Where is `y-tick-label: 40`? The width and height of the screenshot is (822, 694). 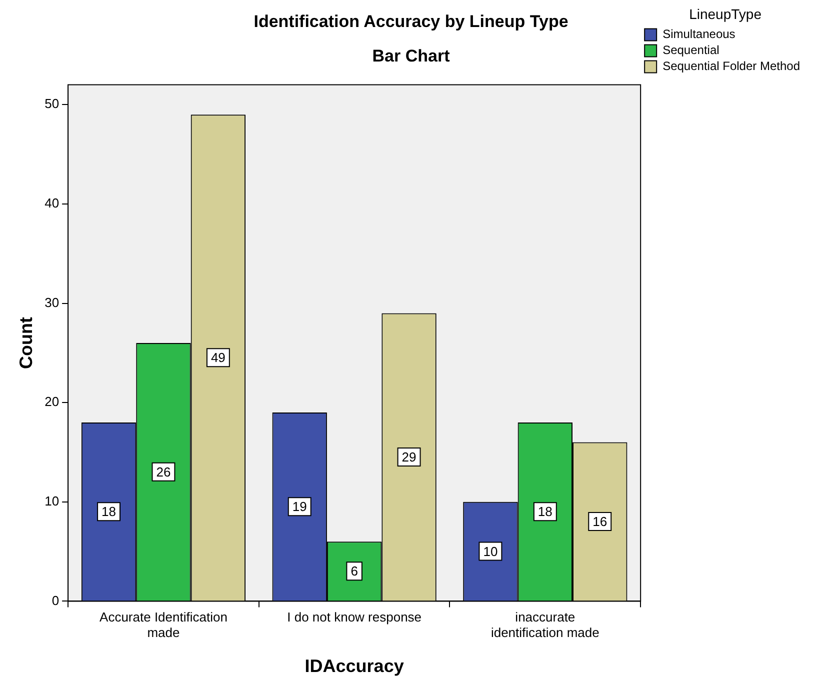
y-tick-label: 40 is located at coordinates (52, 203).